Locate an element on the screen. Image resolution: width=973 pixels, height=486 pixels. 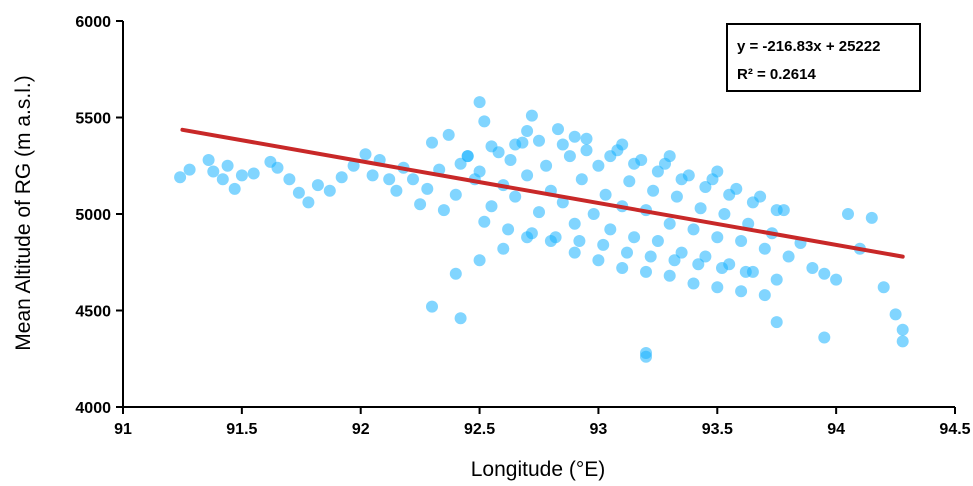
x-tick-label: 91 is located at coordinates (123, 429).